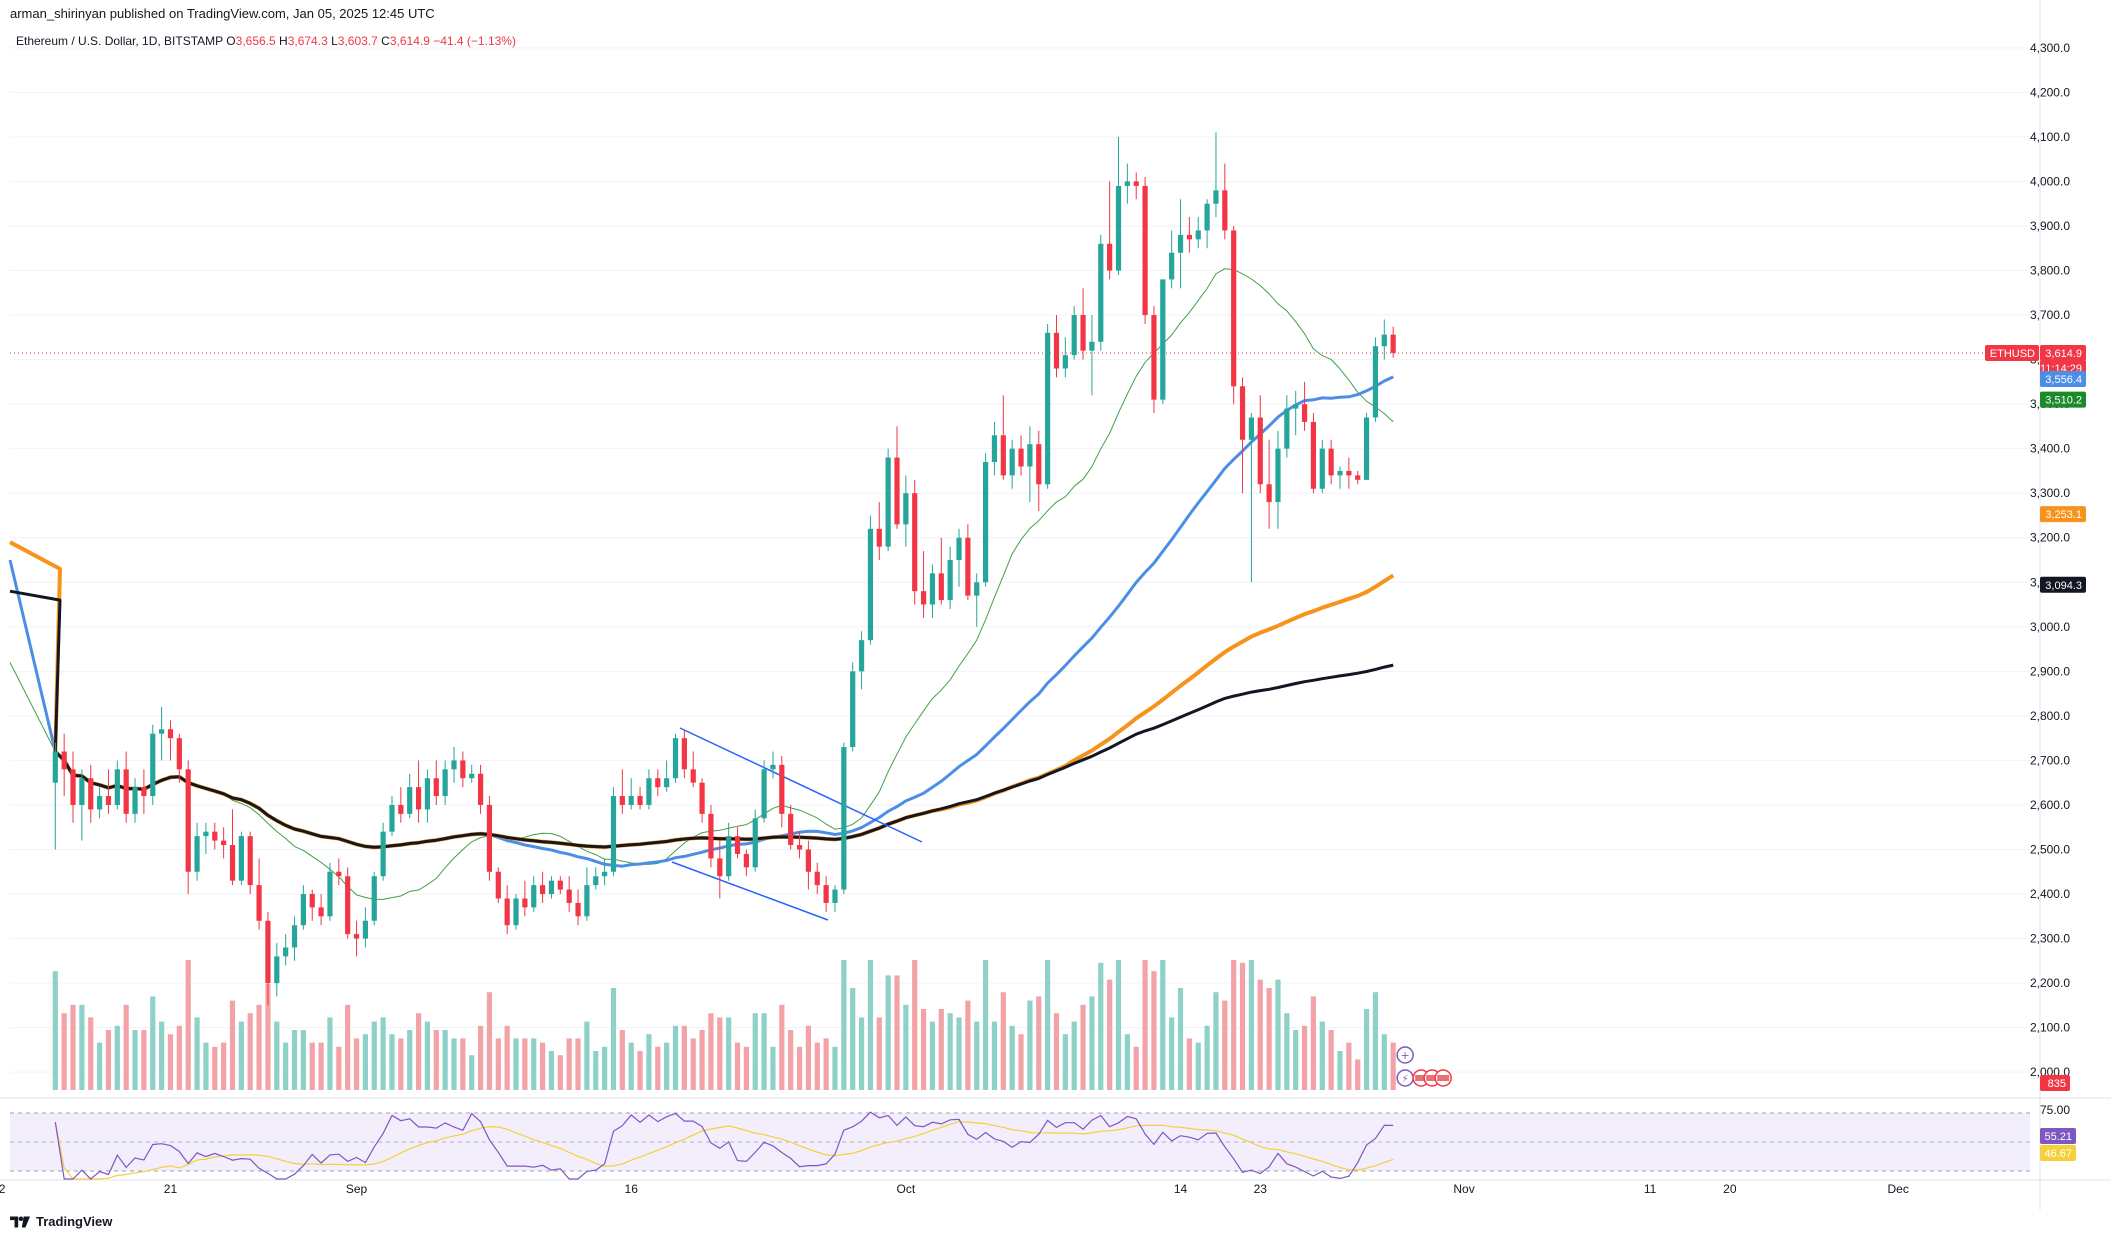  Describe the element at coordinates (409, 41) in the screenshot. I see `close-value: 3,614.9` at that location.